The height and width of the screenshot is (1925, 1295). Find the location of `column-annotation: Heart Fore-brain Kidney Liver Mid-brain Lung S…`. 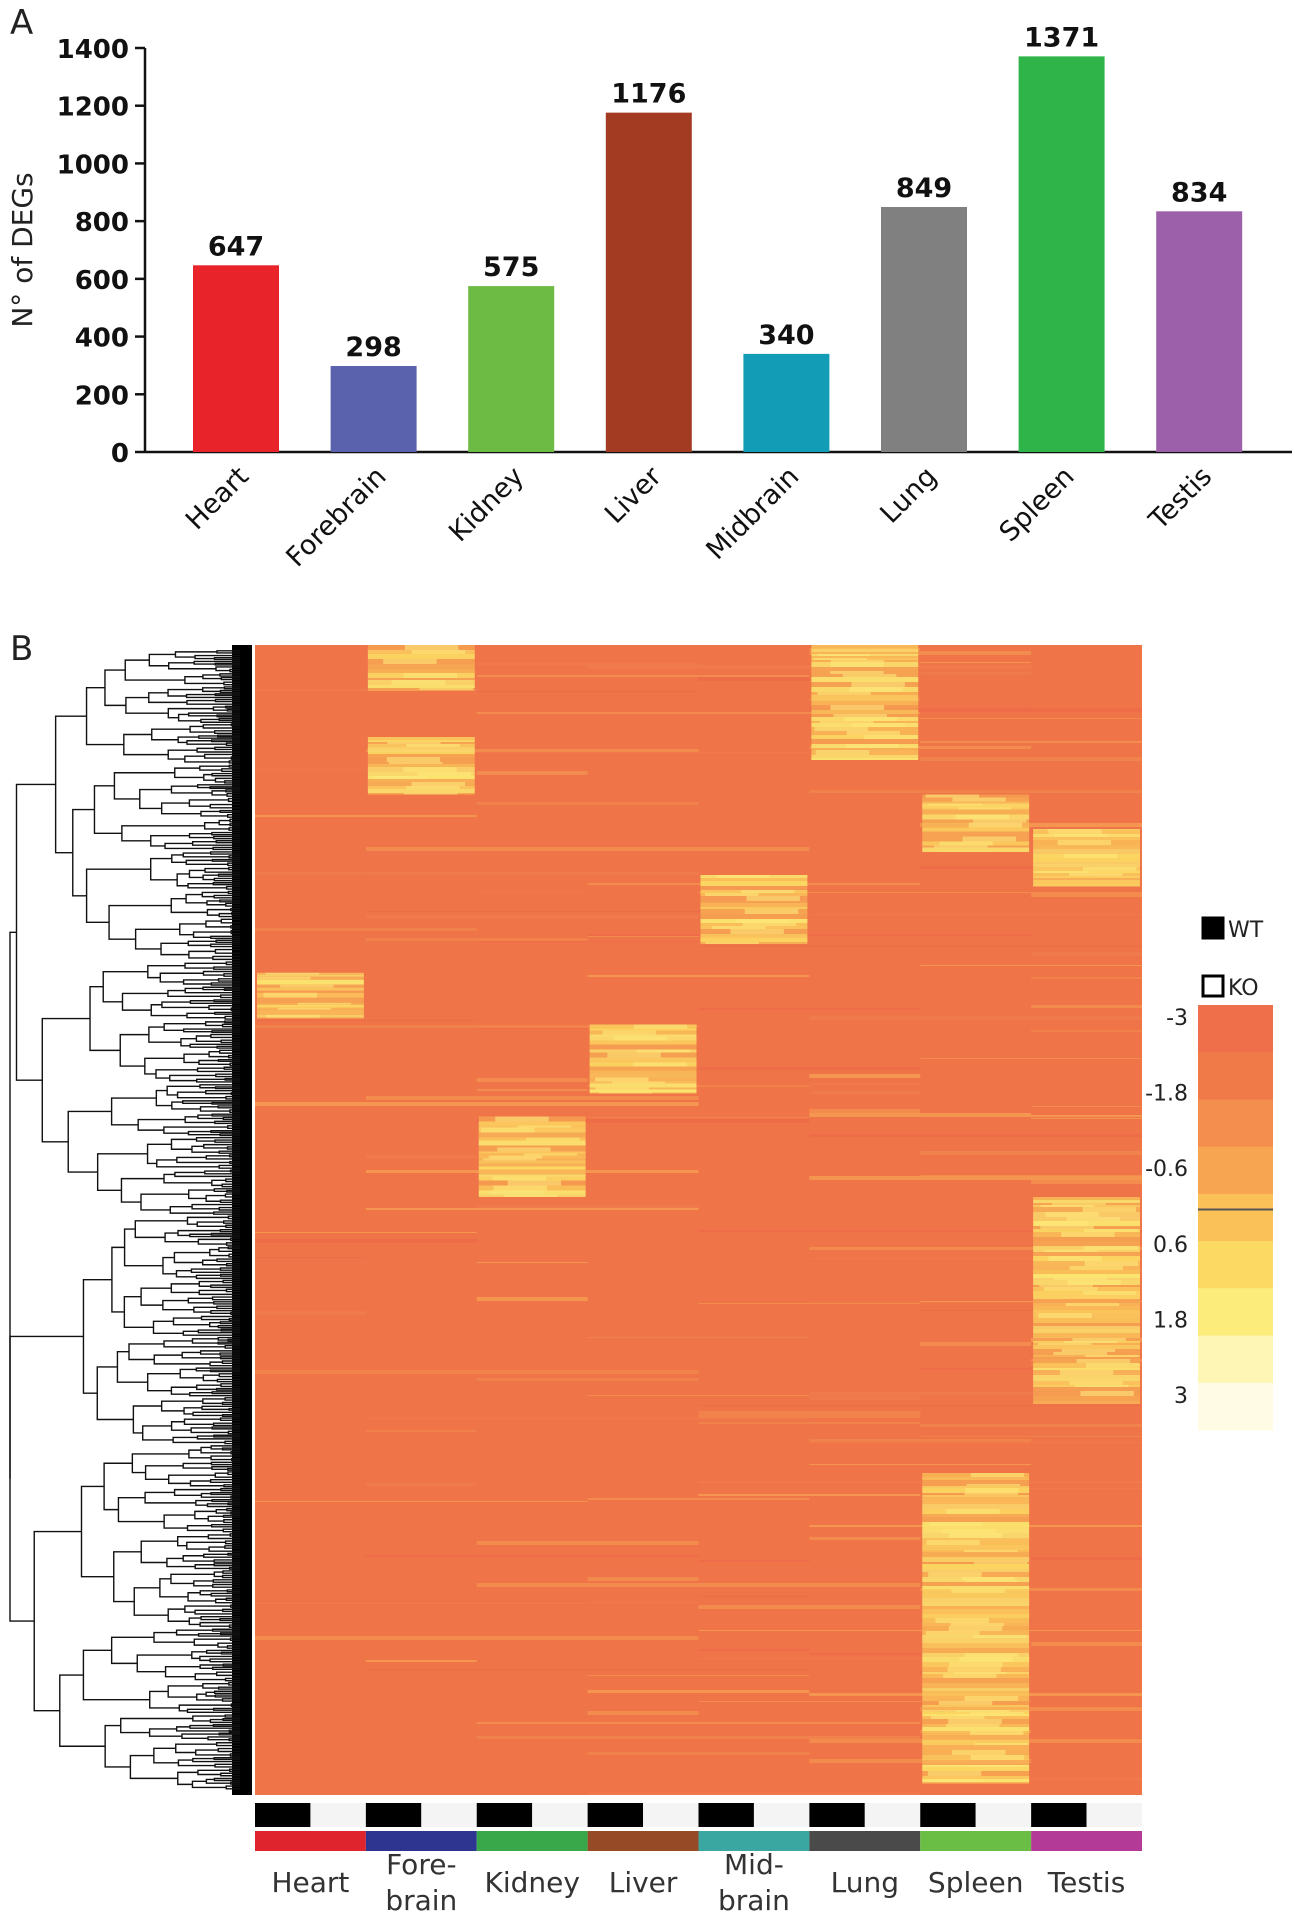

column-annotation: Heart Fore-brain Kidney Liver Mid-brain Lung S… is located at coordinates (698, 1860).